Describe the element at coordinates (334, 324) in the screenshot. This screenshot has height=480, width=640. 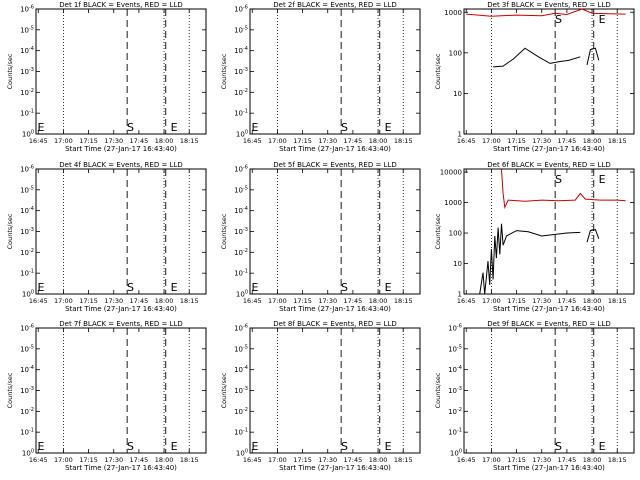
I see `plot-title: Det 8f BLACK = Events, RED = LLD` at that location.